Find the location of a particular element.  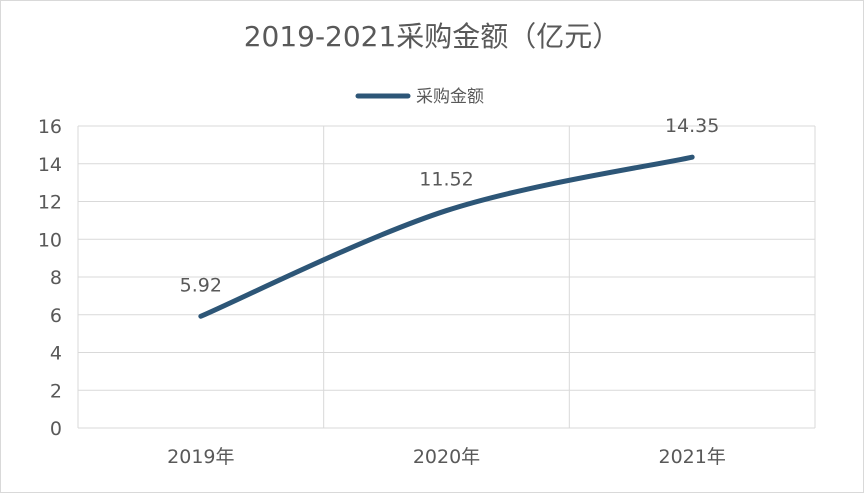

y-tick-label: 2 is located at coordinates (56, 391).